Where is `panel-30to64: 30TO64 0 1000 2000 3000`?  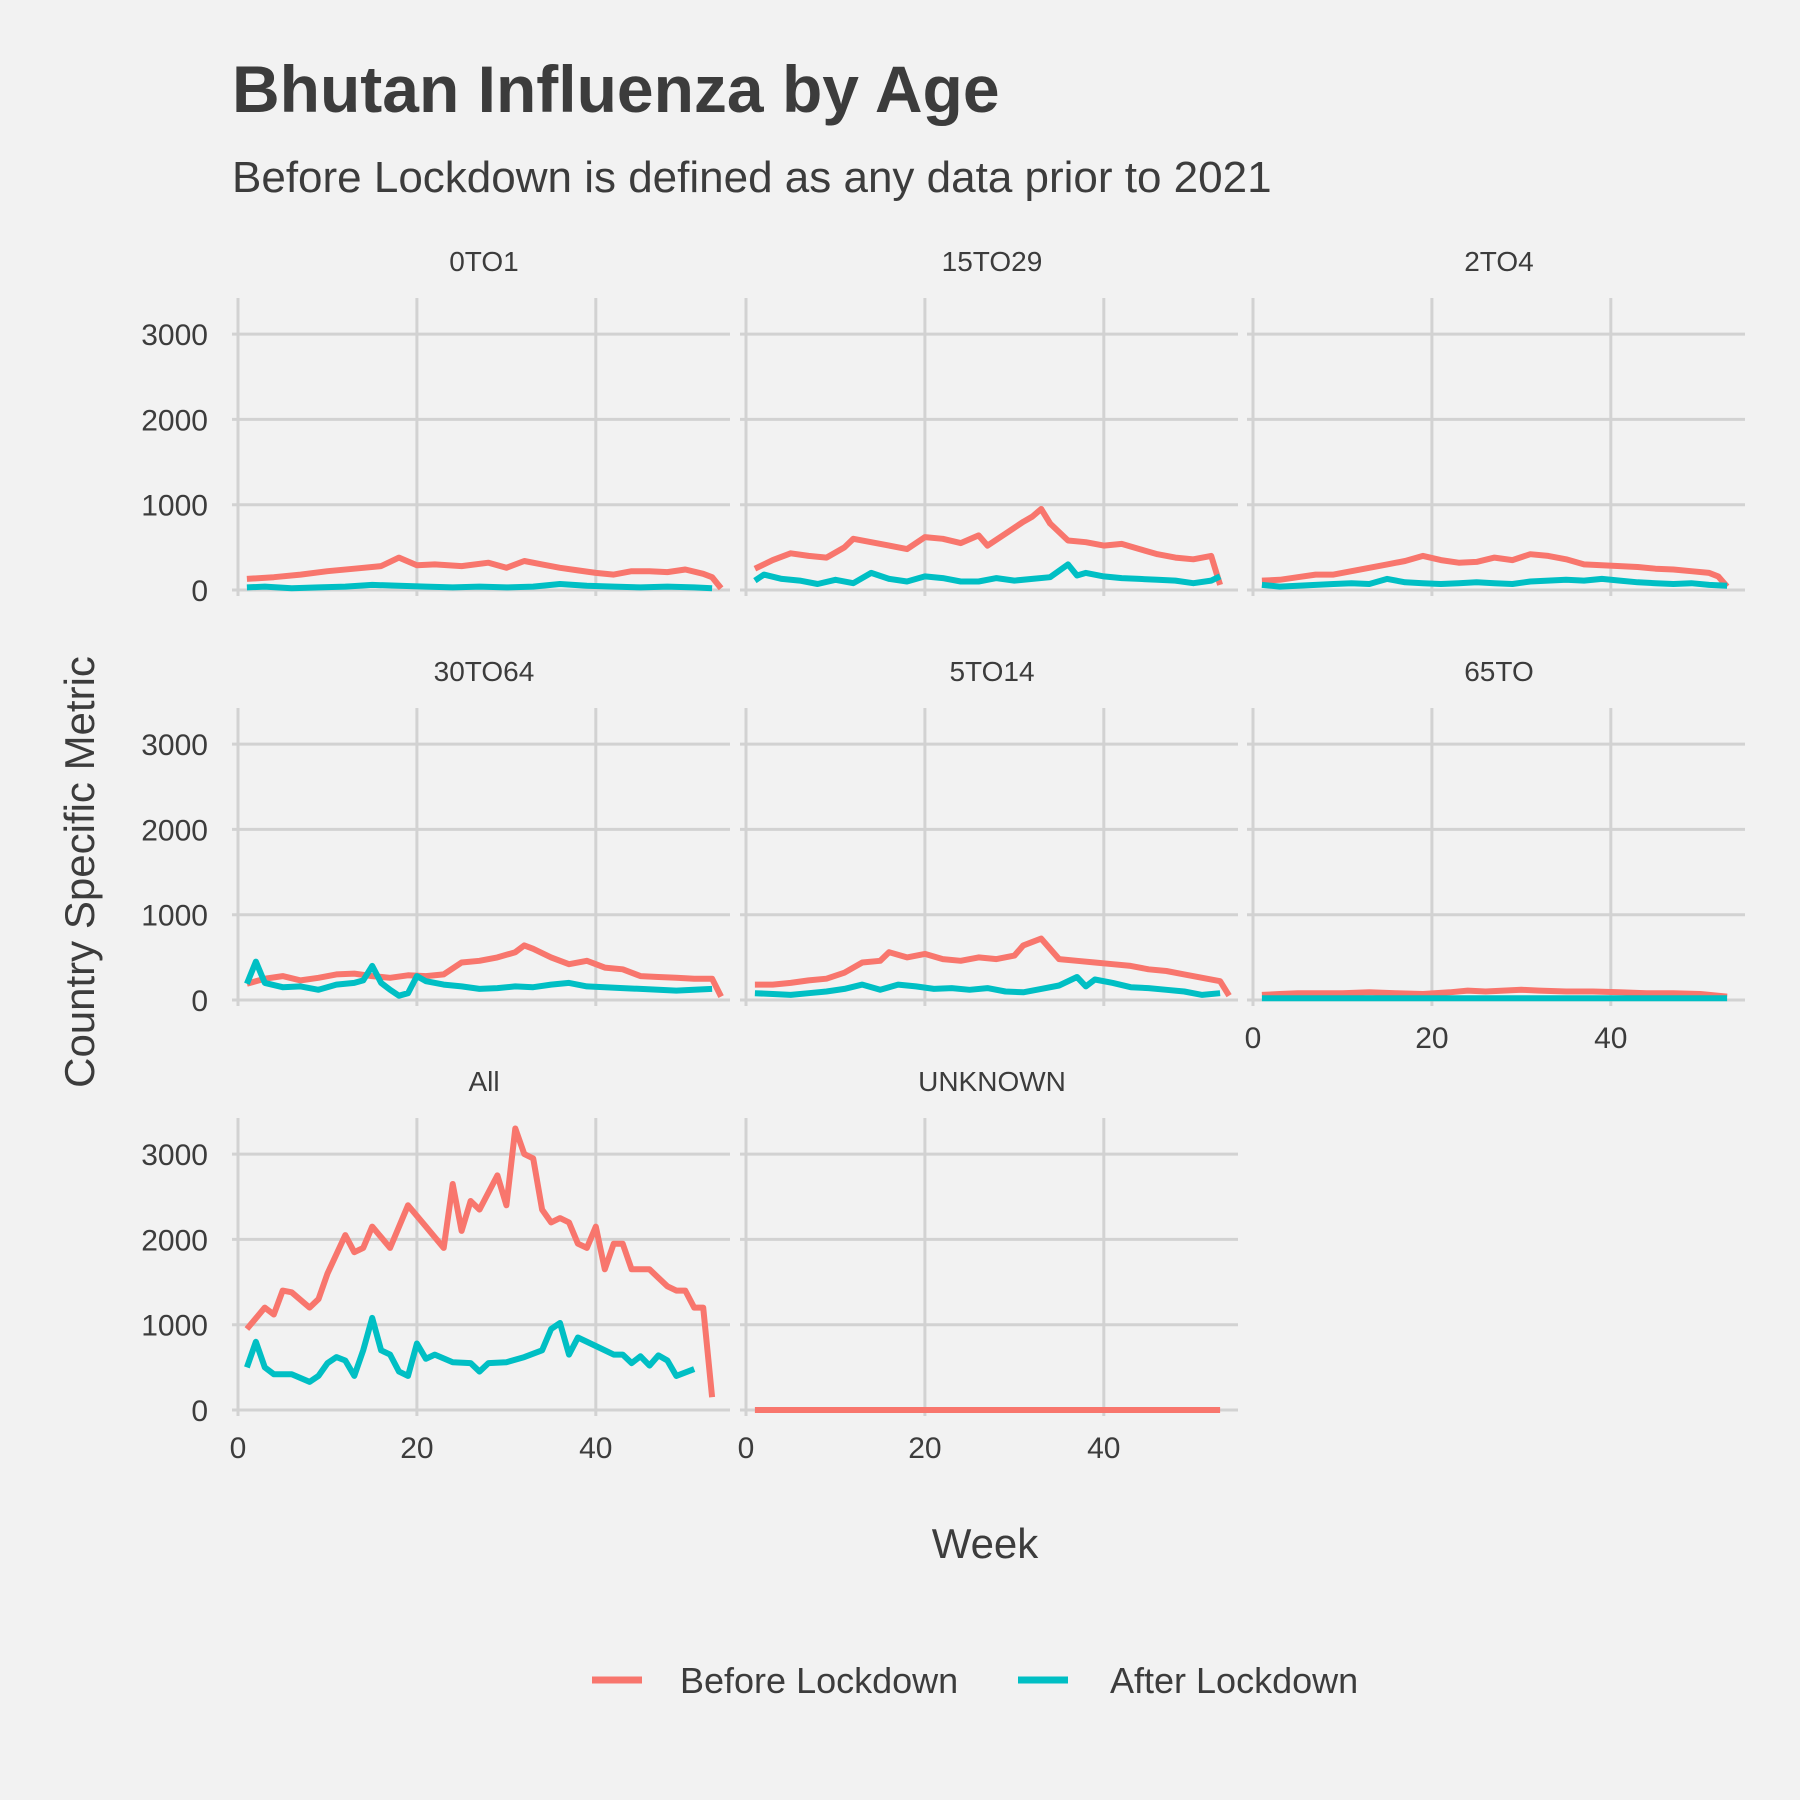 panel-30to64: 30TO64 0 1000 2000 3000 is located at coordinates (435, 837).